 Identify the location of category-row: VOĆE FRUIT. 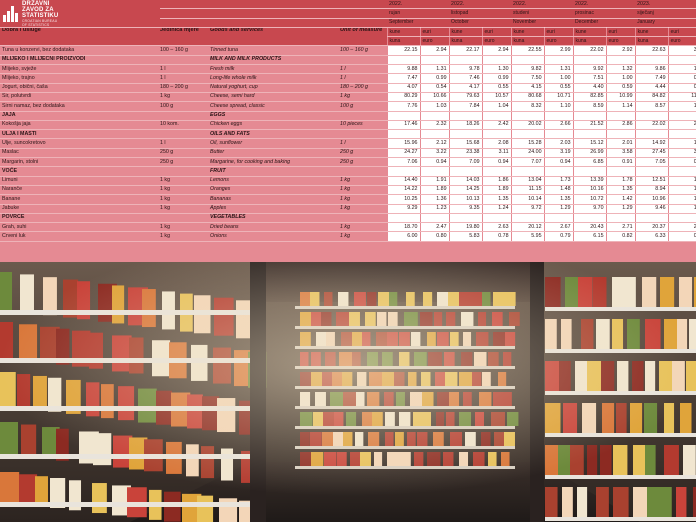
(348, 171).